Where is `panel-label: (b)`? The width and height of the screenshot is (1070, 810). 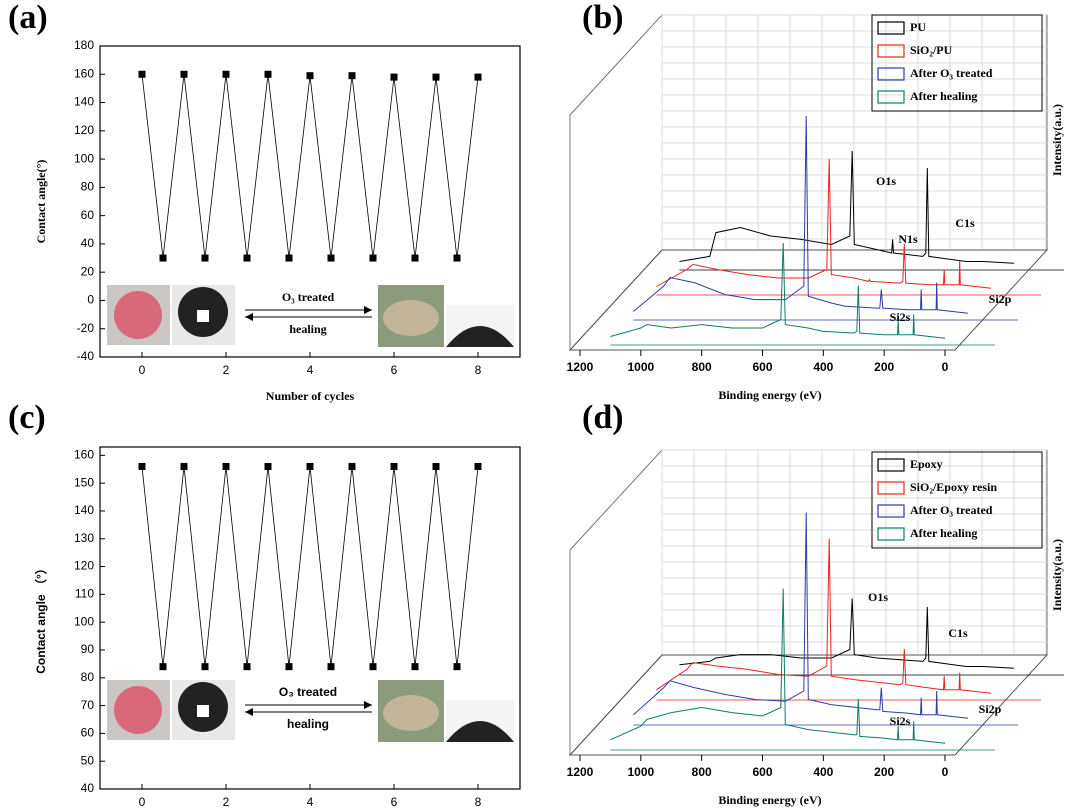
panel-label: (b) is located at coordinates (603, 18).